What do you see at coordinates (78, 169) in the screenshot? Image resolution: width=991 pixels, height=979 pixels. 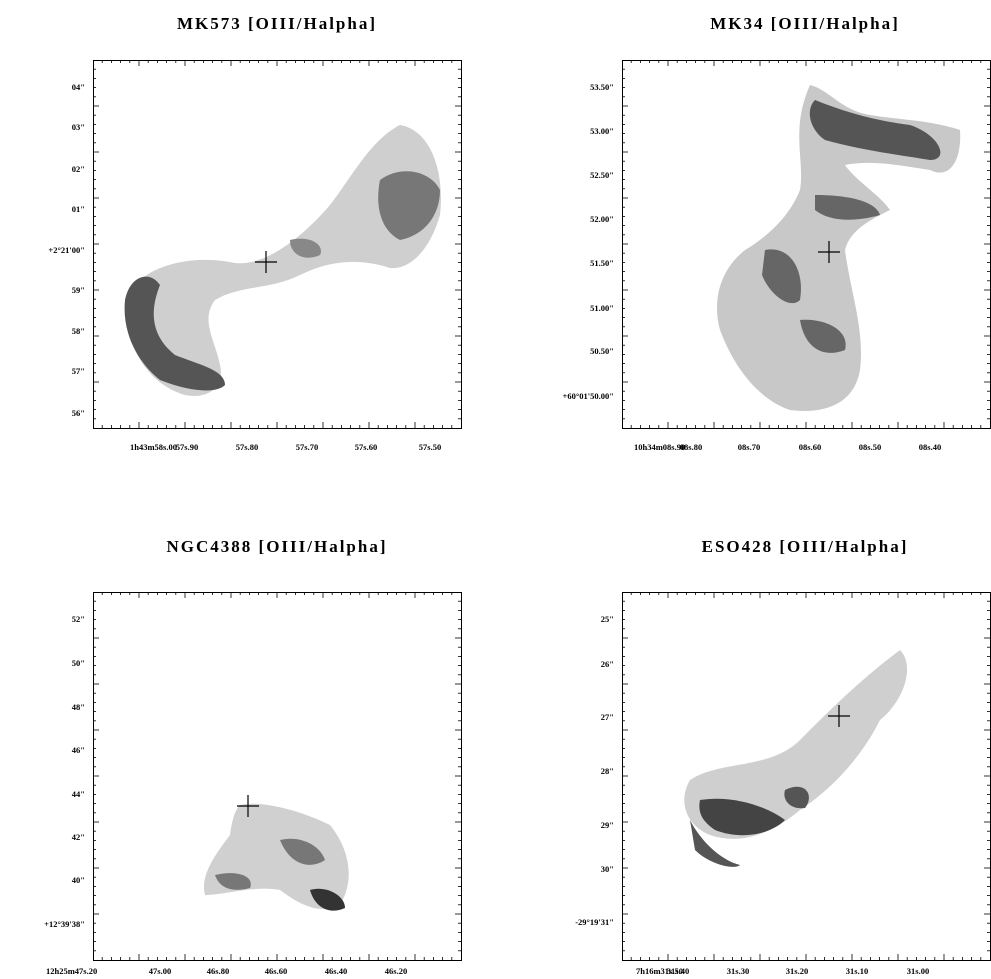 I see `y-tick-label: 02"` at bounding box center [78, 169].